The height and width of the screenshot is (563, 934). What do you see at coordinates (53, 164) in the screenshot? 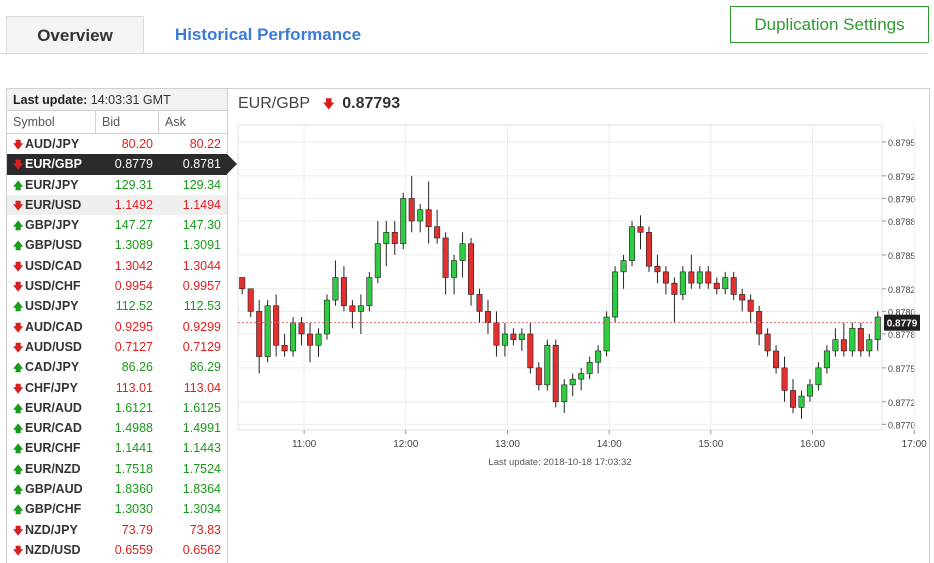
I see `symbol-text: EUR/GBP` at bounding box center [53, 164].